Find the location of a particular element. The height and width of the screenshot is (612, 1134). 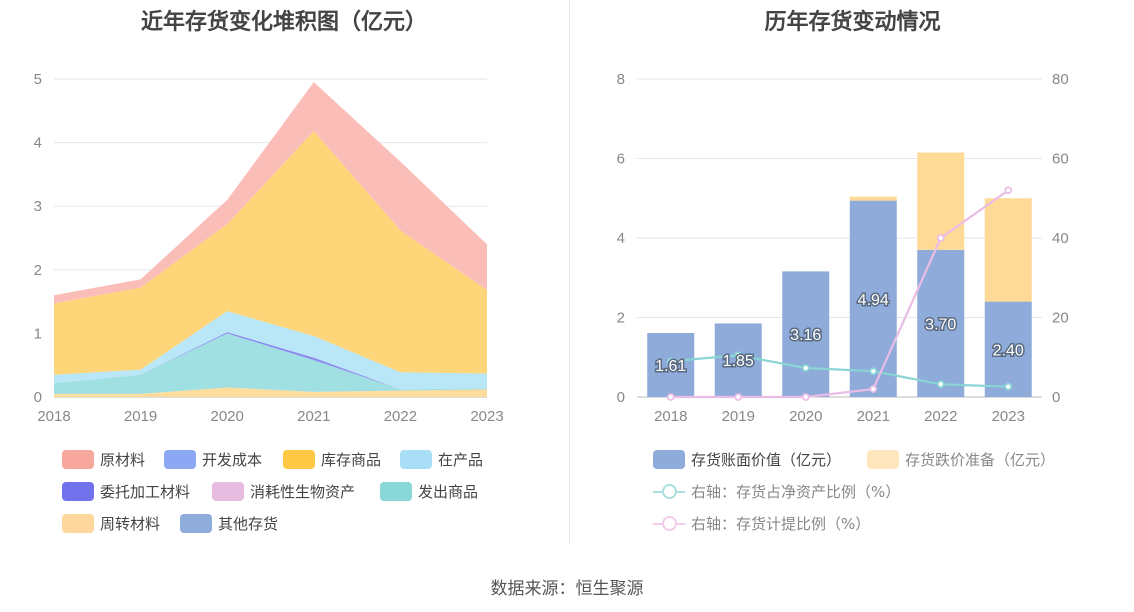

legend-label: 委托加工材料 is located at coordinates (145, 492).